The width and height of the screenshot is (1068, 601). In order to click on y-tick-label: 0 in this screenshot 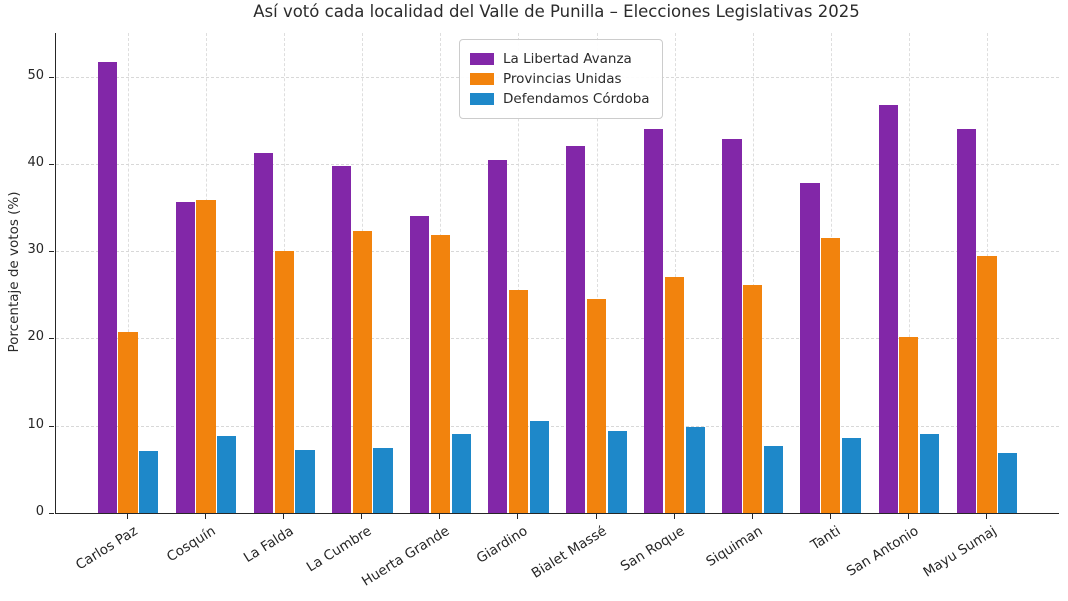, I will do `click(39, 511)`.